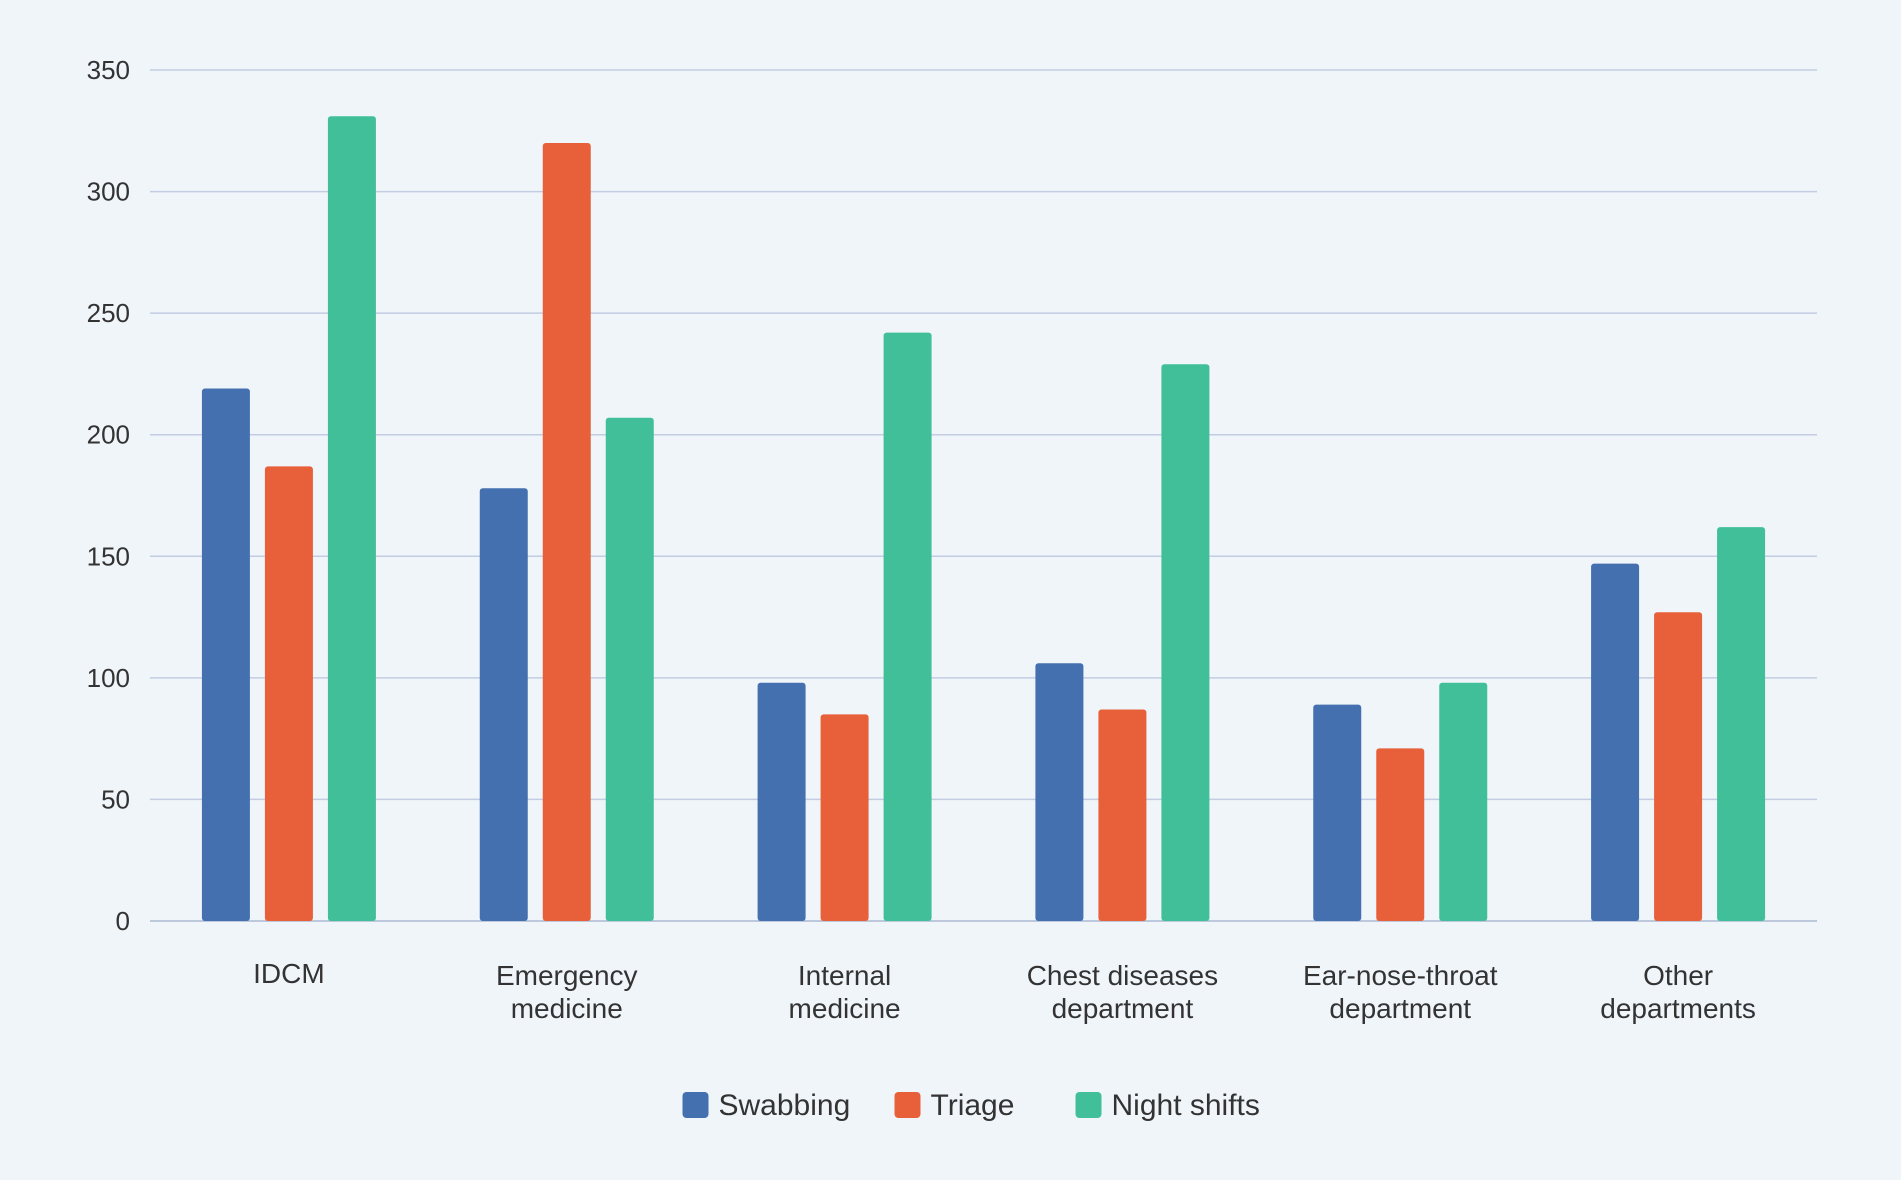 This screenshot has height=1180, width=1901. What do you see at coordinates (289, 973) in the screenshot?
I see `x-category-label: IDCM` at bounding box center [289, 973].